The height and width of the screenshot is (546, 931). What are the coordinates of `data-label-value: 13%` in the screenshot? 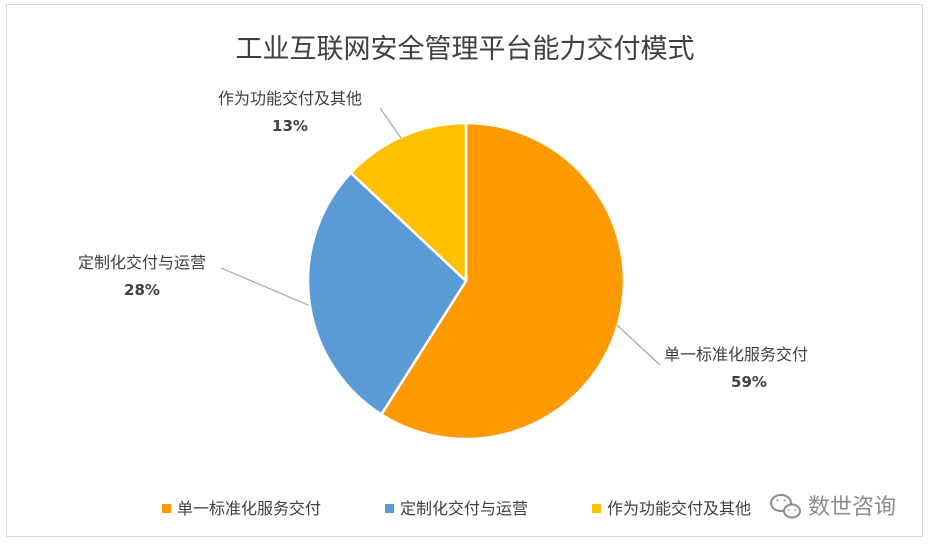 It's located at (290, 126).